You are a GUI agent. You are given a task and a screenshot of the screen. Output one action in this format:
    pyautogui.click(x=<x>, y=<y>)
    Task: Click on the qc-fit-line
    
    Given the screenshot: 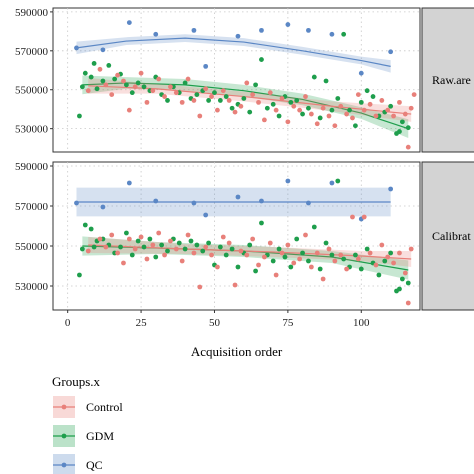 What is the action you would take?
    pyautogui.click(x=233, y=52)
    